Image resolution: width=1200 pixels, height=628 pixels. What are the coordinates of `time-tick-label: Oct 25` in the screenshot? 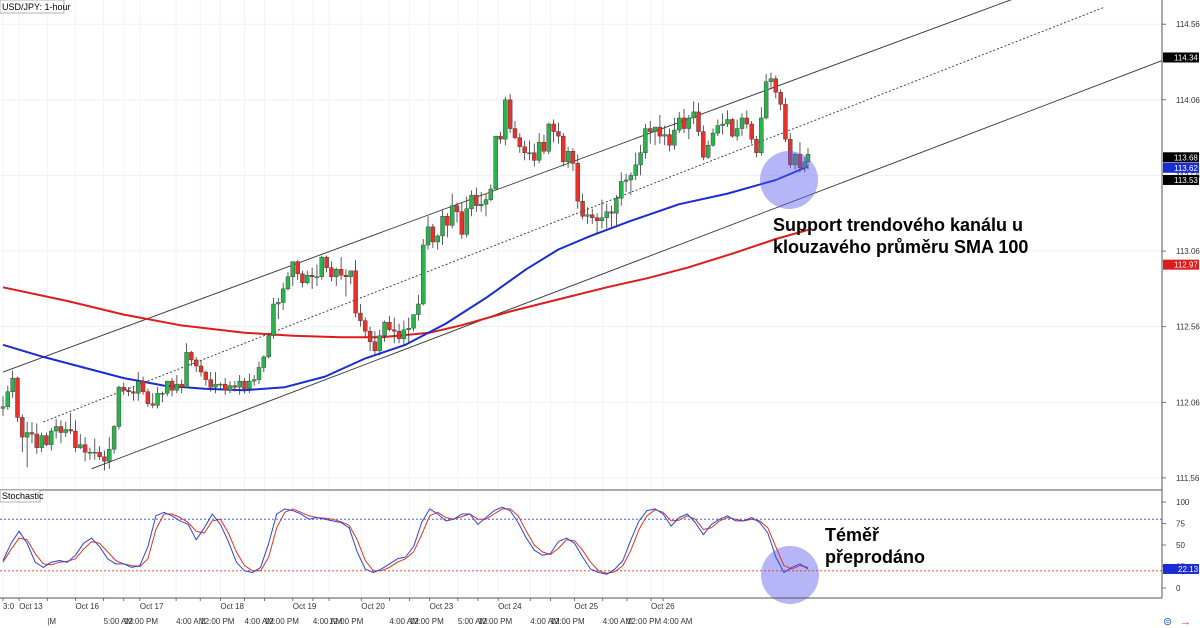 It's located at (587, 606).